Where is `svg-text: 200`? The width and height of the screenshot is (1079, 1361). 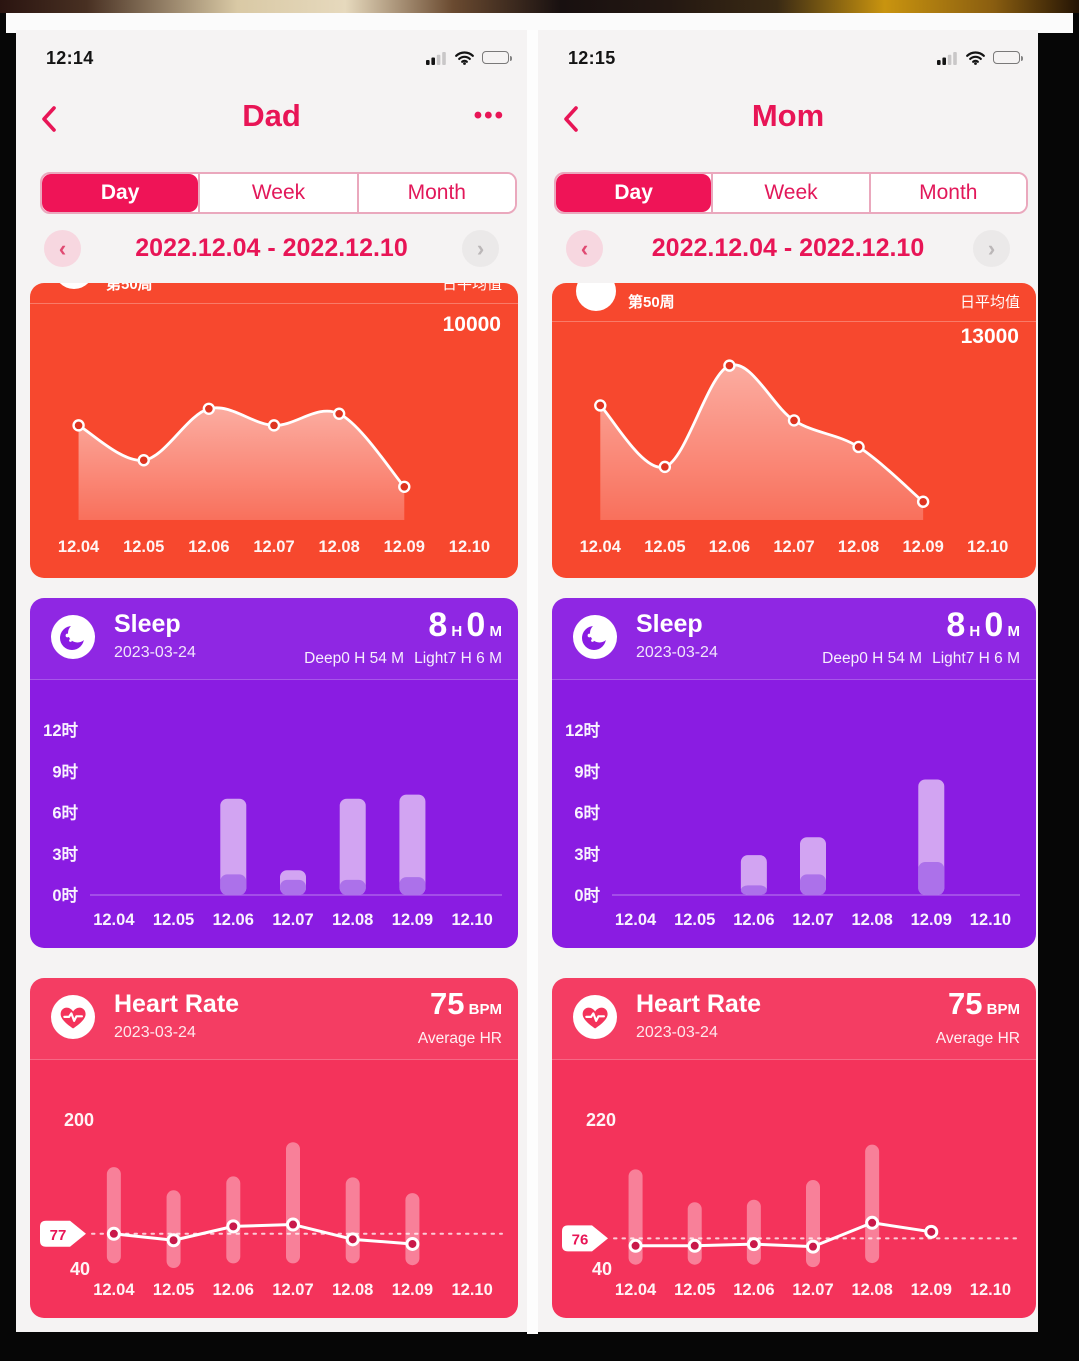
svg-text: 200 is located at coordinates (79, 1120).